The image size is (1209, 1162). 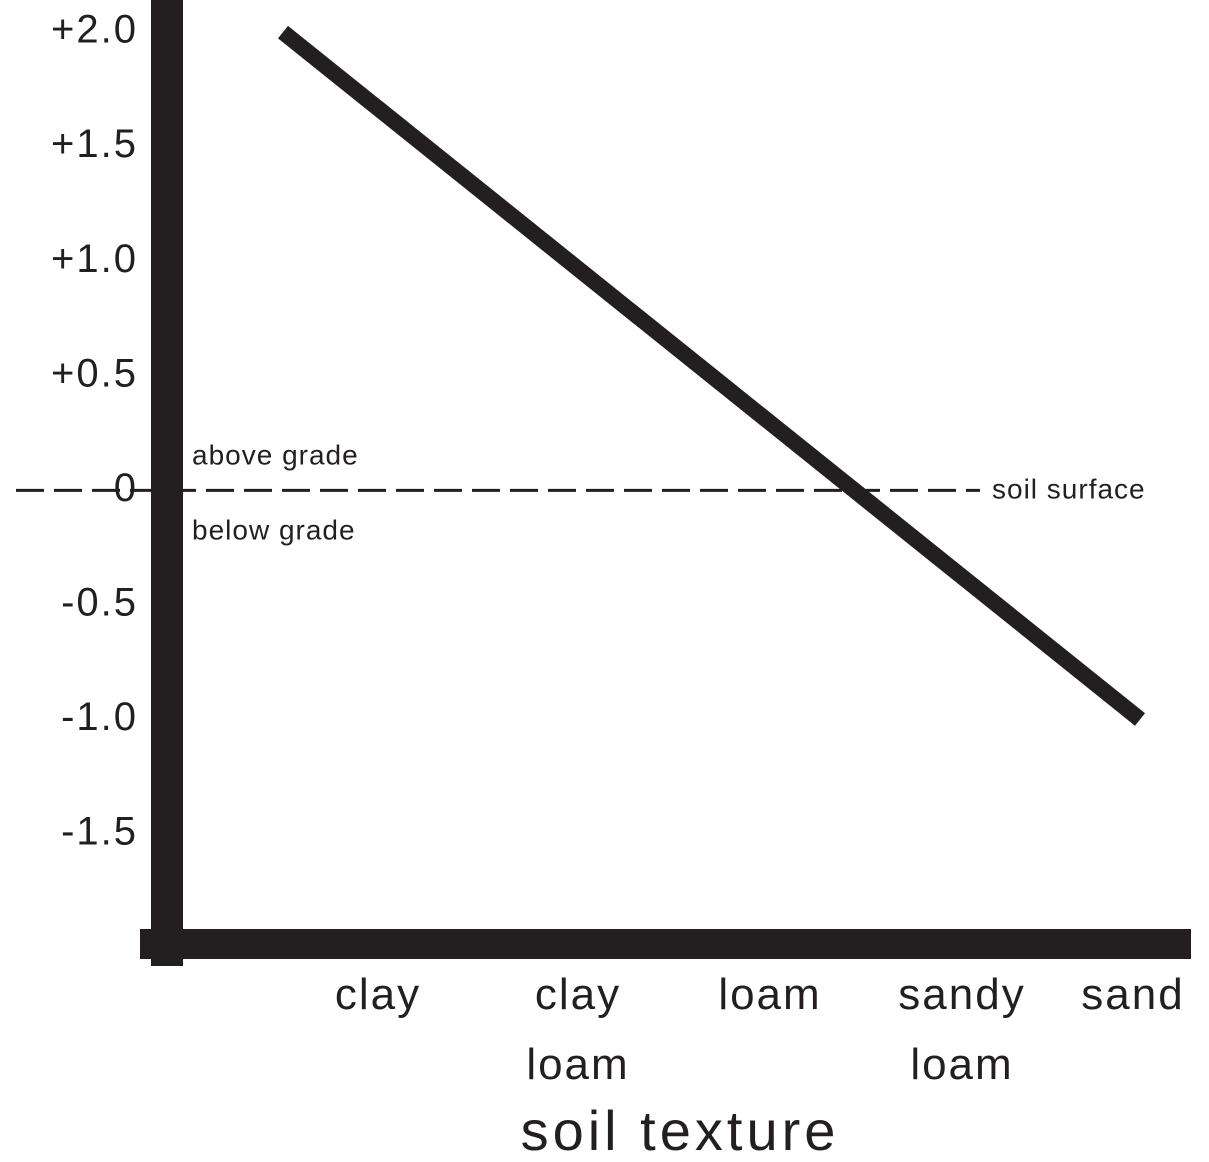 I want to click on y-tick-label: +1.0, so click(x=94, y=259).